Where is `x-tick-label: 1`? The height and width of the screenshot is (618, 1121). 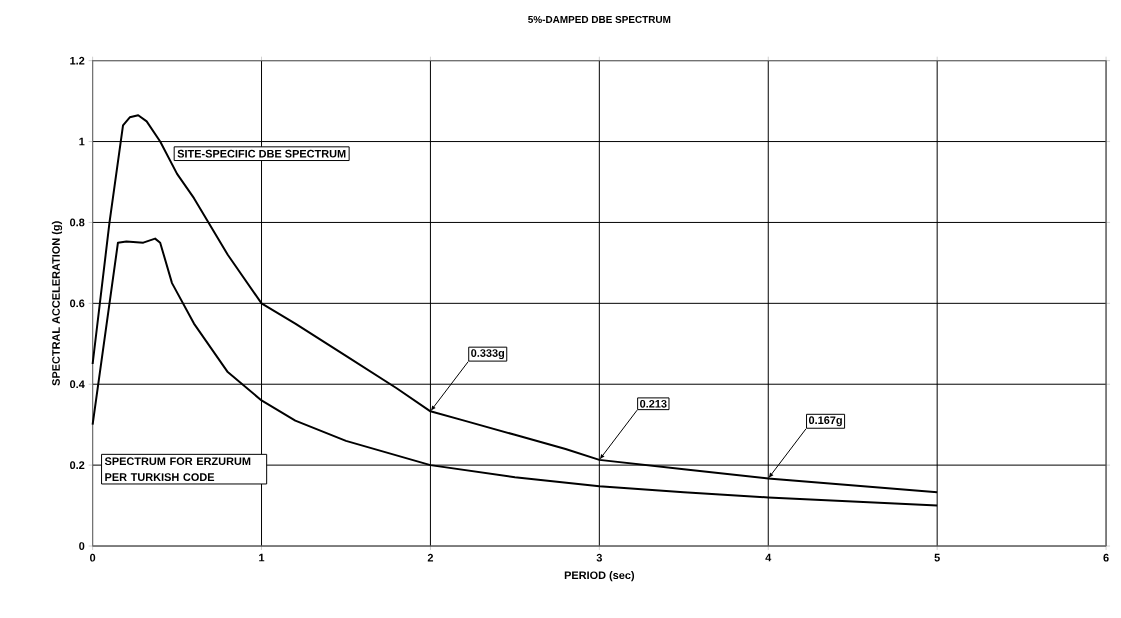 x-tick-label: 1 is located at coordinates (262, 558).